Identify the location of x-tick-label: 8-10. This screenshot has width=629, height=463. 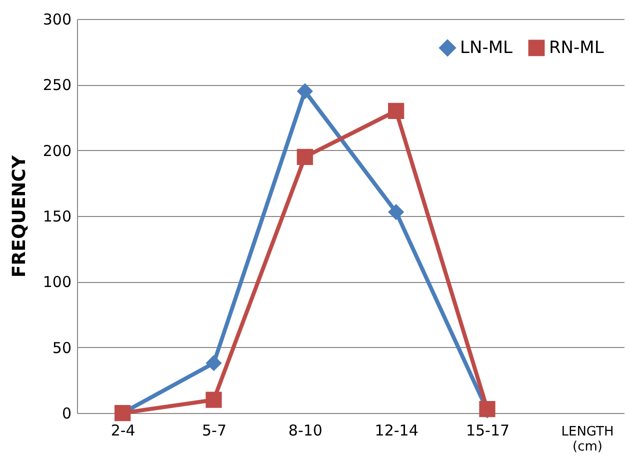
(305, 431).